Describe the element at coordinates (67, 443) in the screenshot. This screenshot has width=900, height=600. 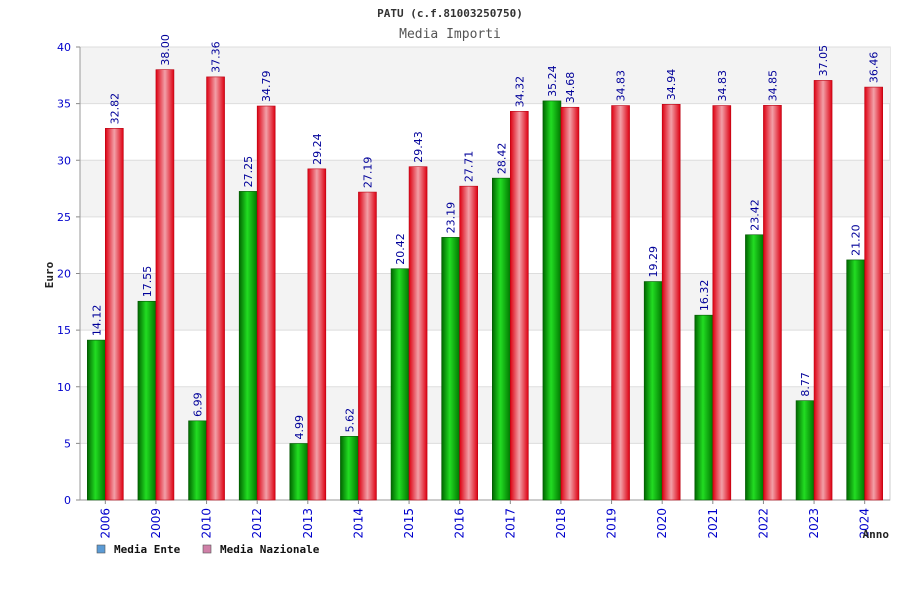
I see `y-tick-label: 5` at that location.